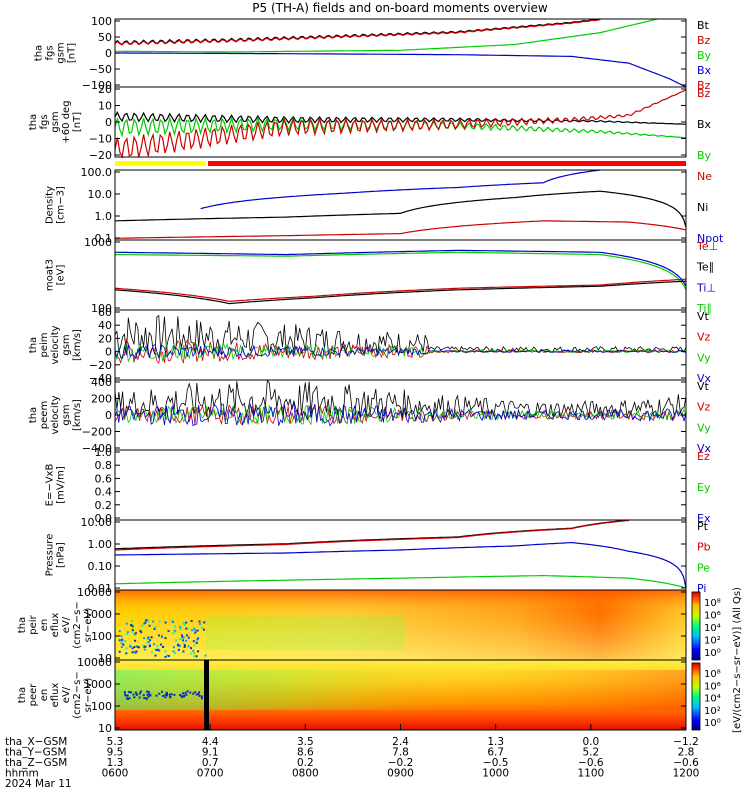 This screenshot has width=750, height=800. What do you see at coordinates (108, 352) in the screenshot?
I see `y-tick-label: 0` at bounding box center [108, 352].